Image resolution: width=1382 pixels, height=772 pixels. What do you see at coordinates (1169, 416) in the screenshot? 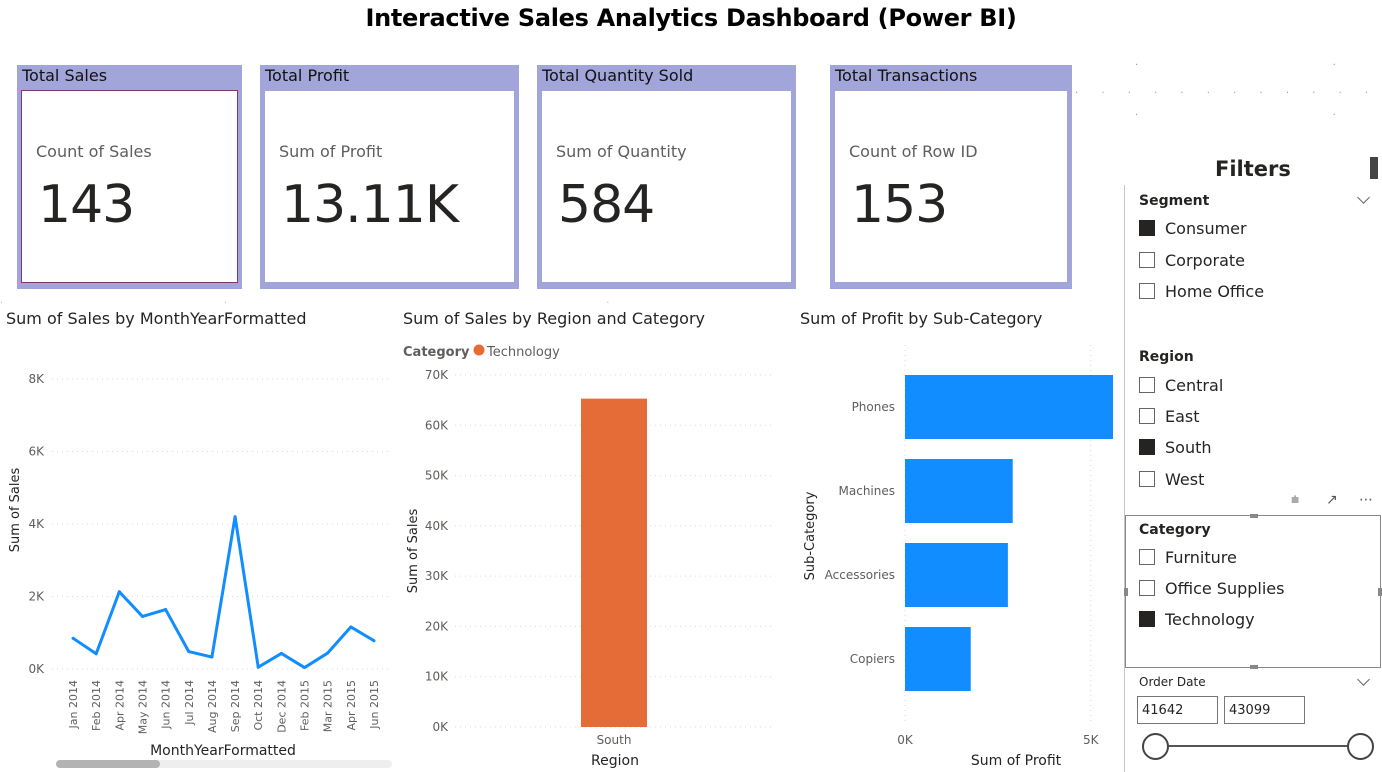
I see `region-option-east: East` at bounding box center [1169, 416].